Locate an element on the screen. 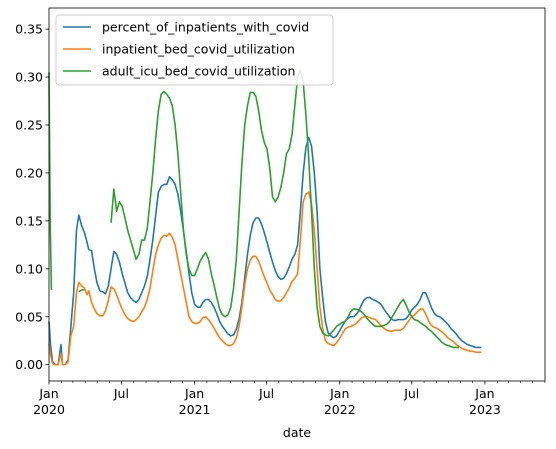 This screenshot has width=556, height=449. x-tick-year-label: 2021 is located at coordinates (195, 409).